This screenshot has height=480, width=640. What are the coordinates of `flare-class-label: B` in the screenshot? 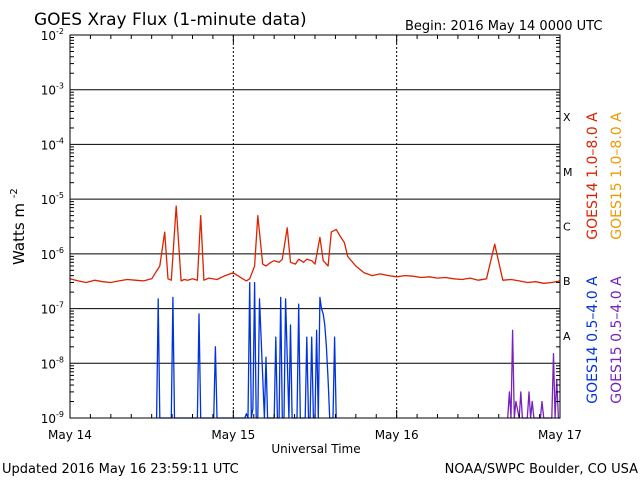 It's located at (567, 281).